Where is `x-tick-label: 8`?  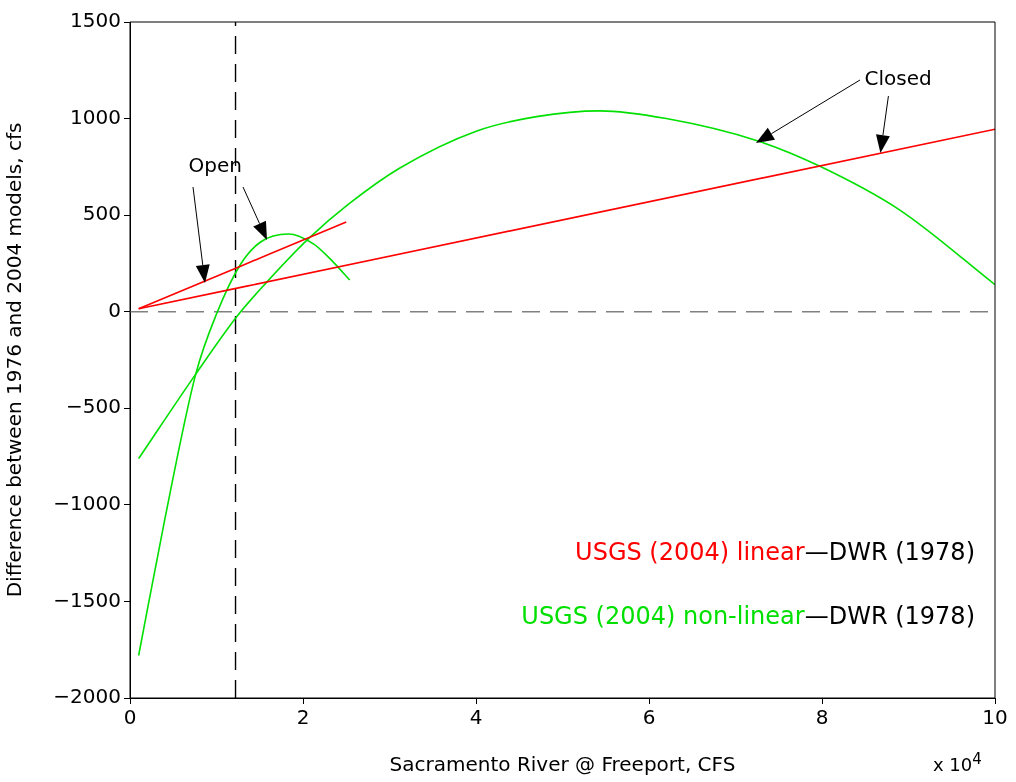
x-tick-label: 8 is located at coordinates (822, 717).